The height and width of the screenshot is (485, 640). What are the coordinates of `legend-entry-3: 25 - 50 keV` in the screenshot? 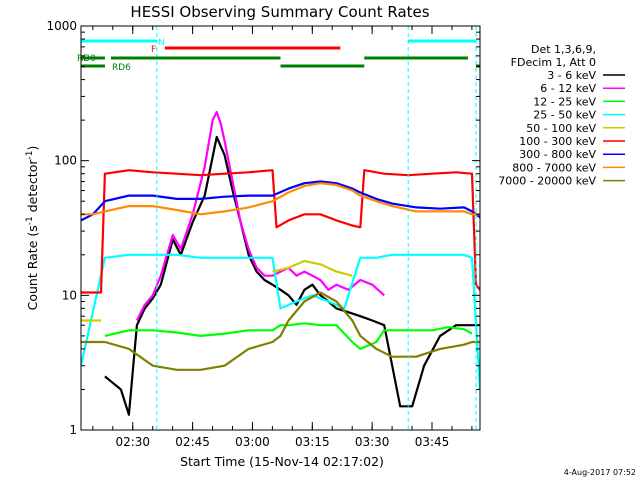 It's located at (564, 115).